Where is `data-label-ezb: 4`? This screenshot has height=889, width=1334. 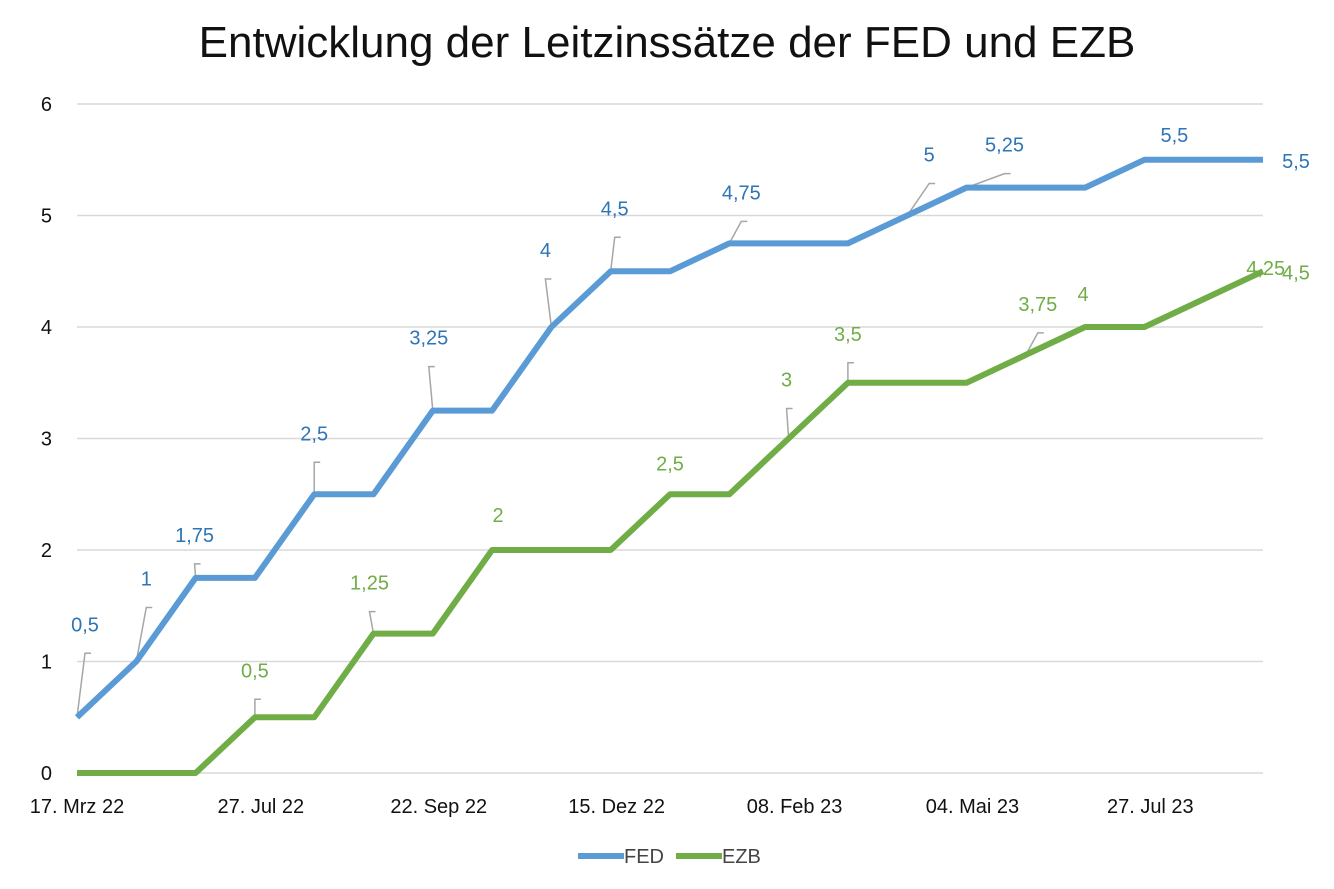 data-label-ezb: 4 is located at coordinates (1083, 295).